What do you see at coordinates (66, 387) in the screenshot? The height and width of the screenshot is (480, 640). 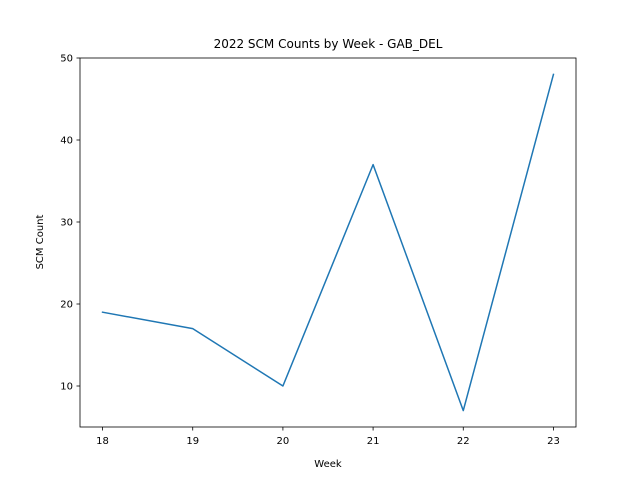 I see `y-tick-label: 10` at bounding box center [66, 387].